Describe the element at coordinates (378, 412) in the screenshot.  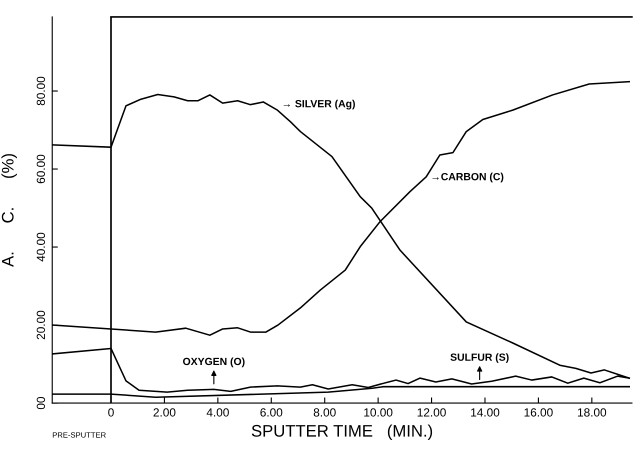
I see `x-tick-label: 10.00` at that location.